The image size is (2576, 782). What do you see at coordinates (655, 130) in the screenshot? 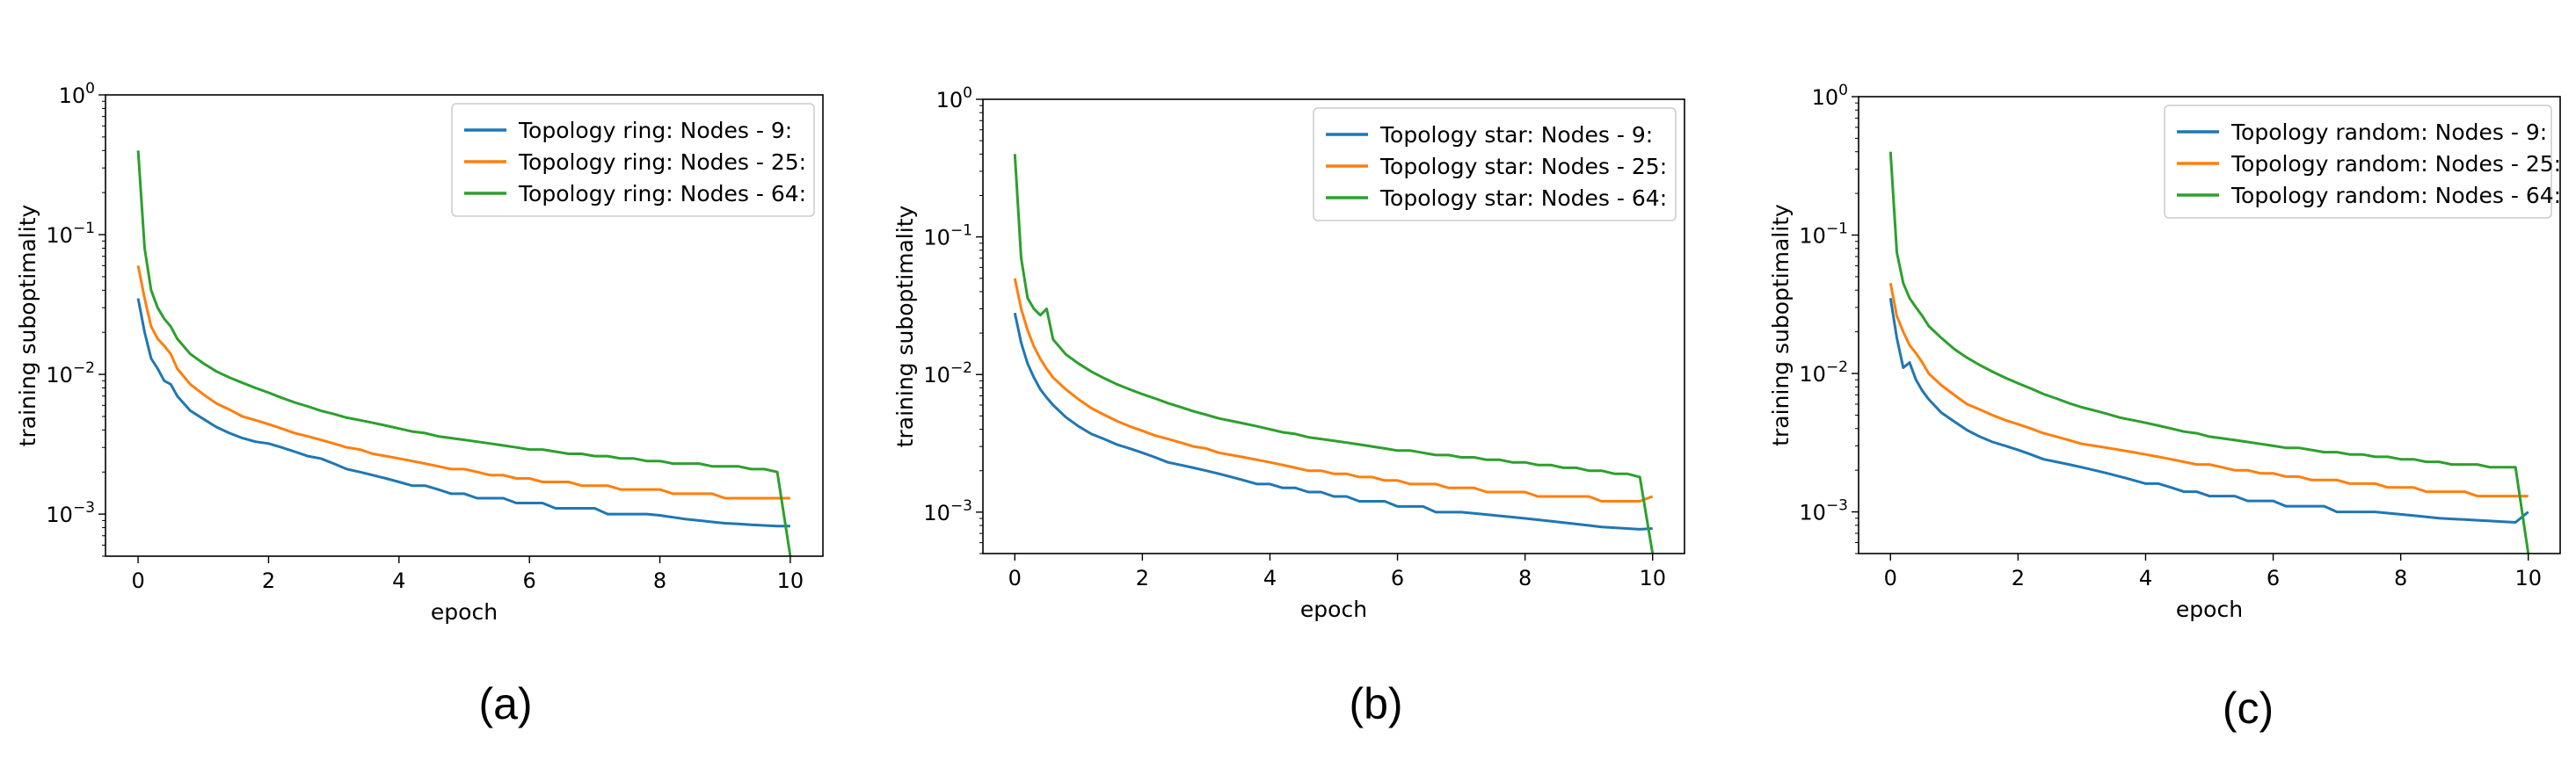
I see `legend-label: Topology ring: Nodes - 9:` at bounding box center [655, 130].